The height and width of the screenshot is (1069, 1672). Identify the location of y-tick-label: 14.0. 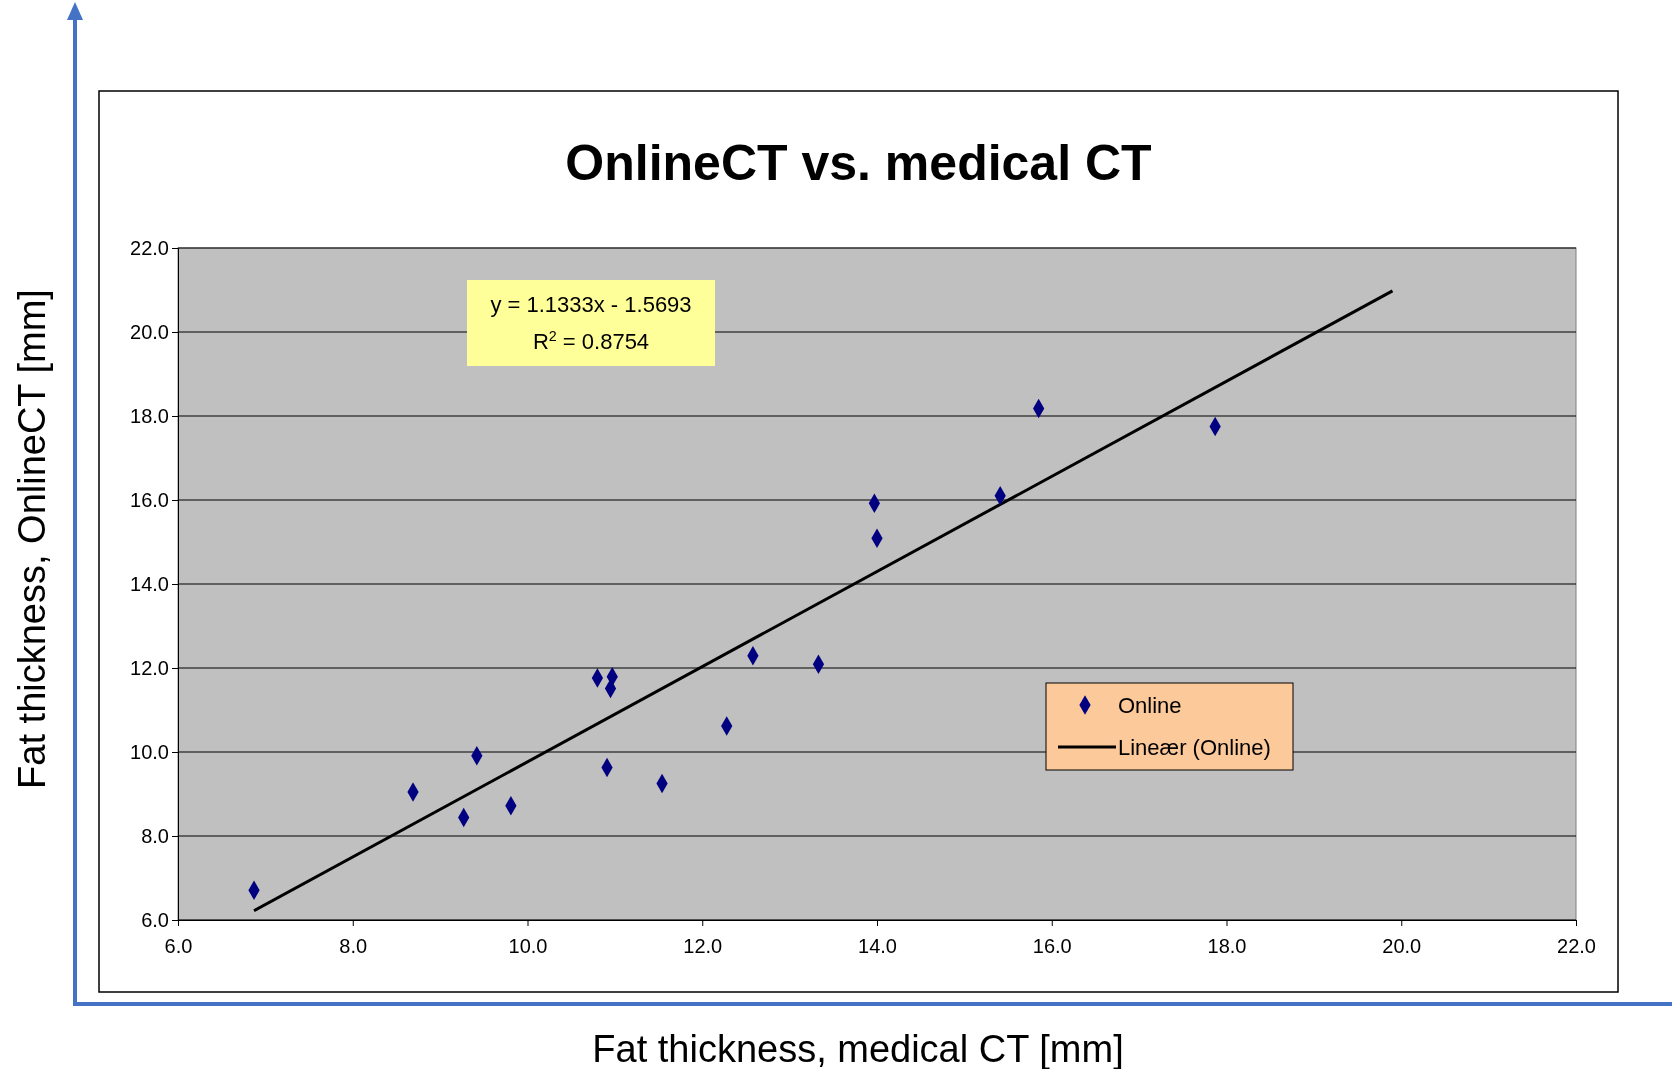
(149, 583).